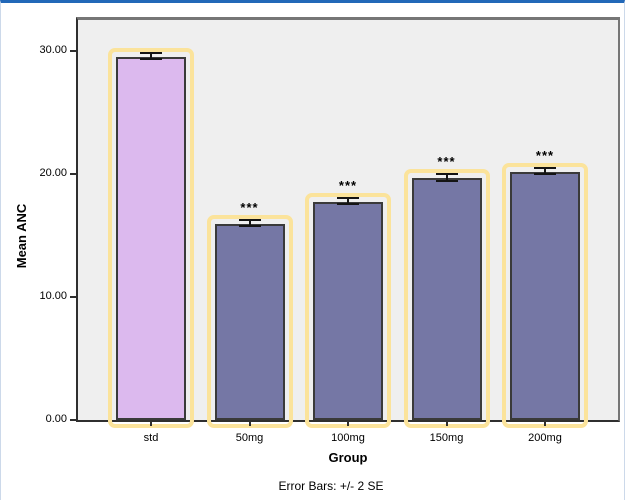  Describe the element at coordinates (446, 438) in the screenshot. I see `x-tick-label: 150mg` at that location.